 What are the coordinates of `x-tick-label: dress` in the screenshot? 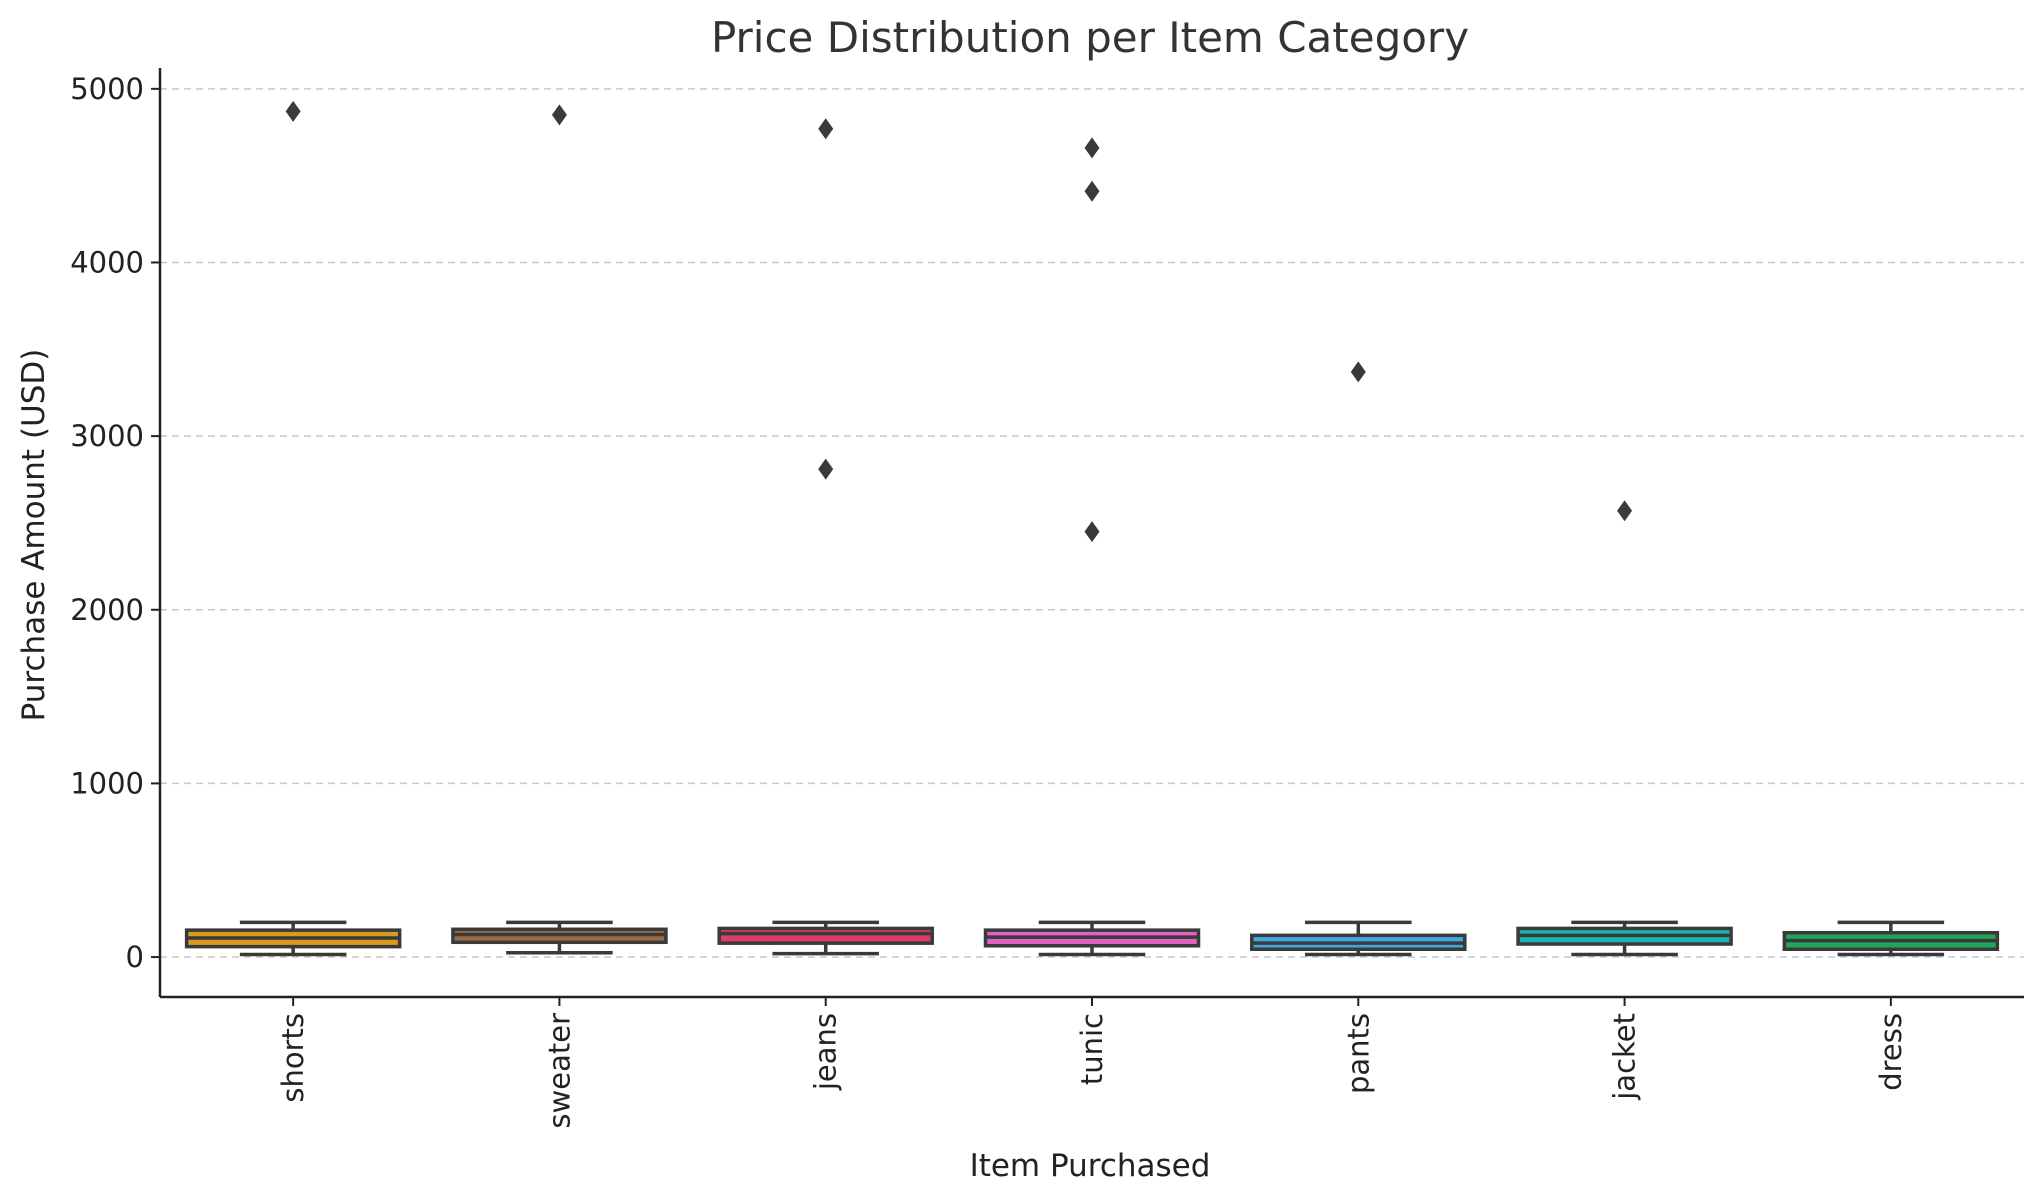 It's located at (1891, 1052).